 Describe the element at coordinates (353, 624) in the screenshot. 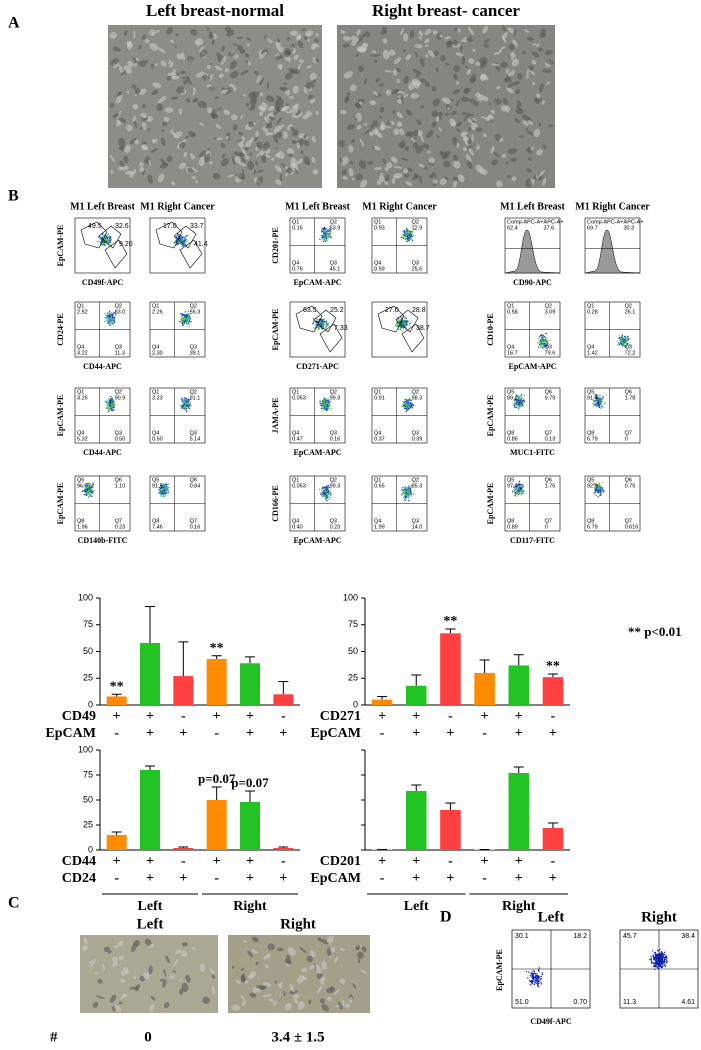

I see `y-tick-label: 75` at that location.